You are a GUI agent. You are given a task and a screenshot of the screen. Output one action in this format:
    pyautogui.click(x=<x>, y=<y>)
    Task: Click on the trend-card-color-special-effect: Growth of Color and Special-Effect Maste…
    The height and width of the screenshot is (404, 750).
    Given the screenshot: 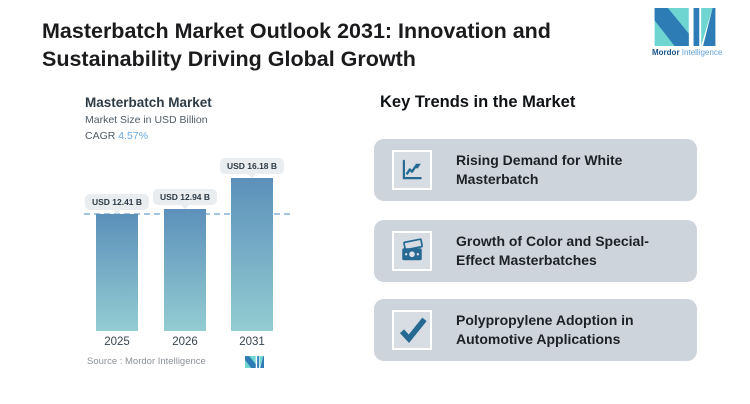 What is the action you would take?
    pyautogui.click(x=535, y=251)
    